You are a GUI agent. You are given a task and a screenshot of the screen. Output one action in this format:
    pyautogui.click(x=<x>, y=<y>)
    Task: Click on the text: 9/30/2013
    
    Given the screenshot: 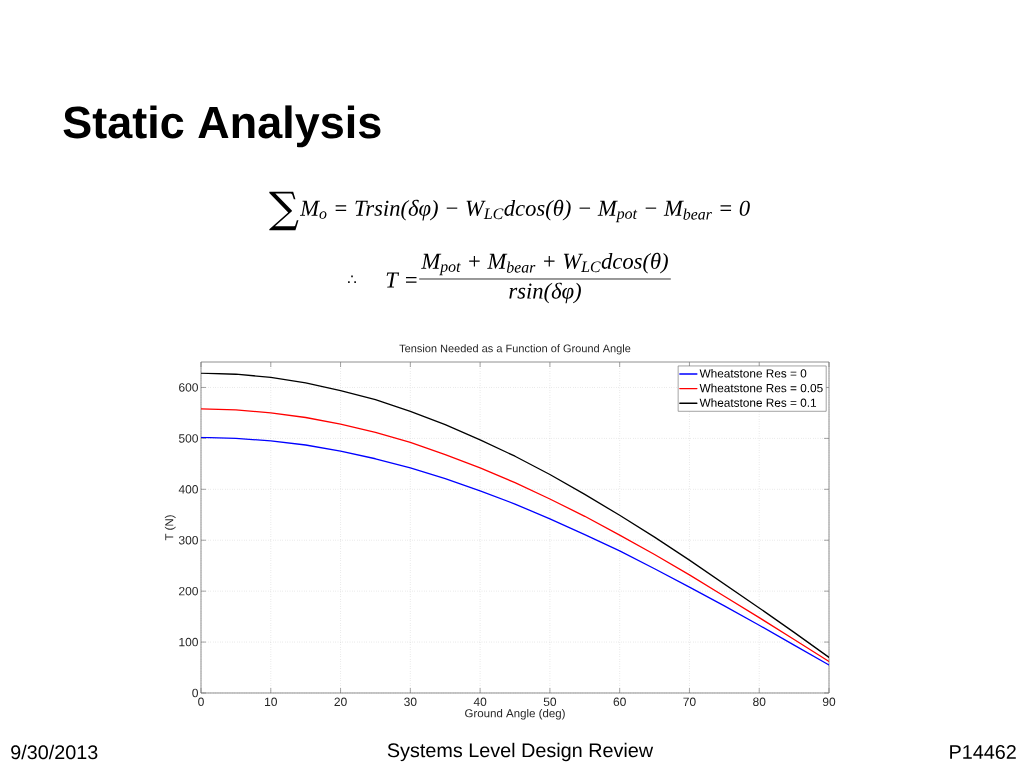 What is the action you would take?
    pyautogui.click(x=54, y=752)
    